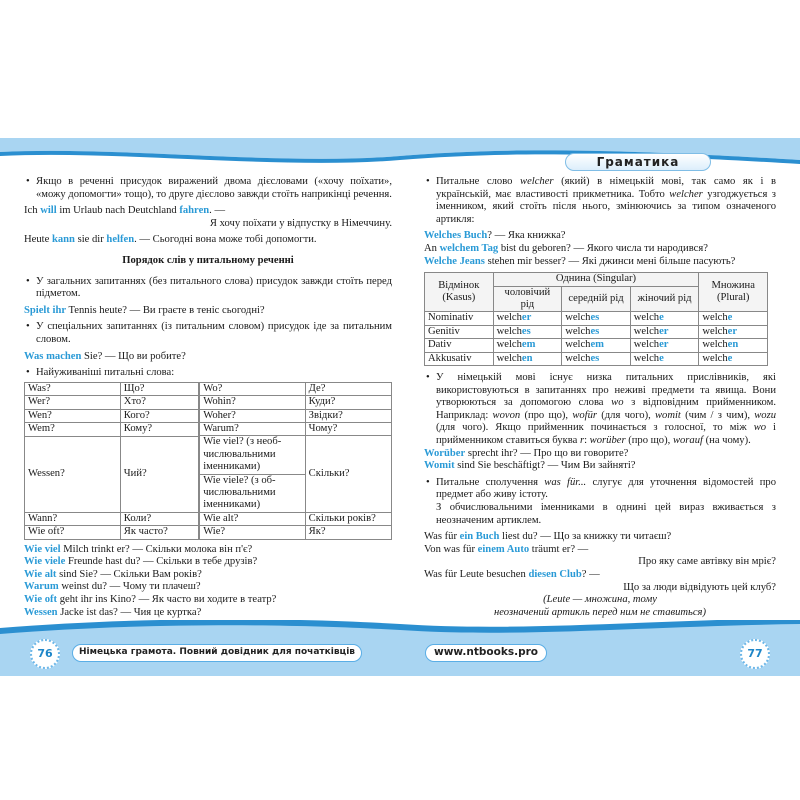 The height and width of the screenshot is (800, 800). I want to click on table-cell: Як?, so click(348, 532).